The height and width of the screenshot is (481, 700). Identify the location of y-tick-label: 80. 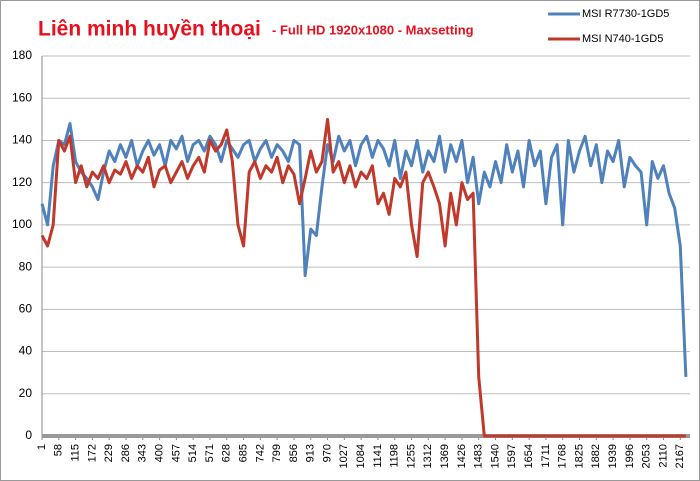
(26, 266).